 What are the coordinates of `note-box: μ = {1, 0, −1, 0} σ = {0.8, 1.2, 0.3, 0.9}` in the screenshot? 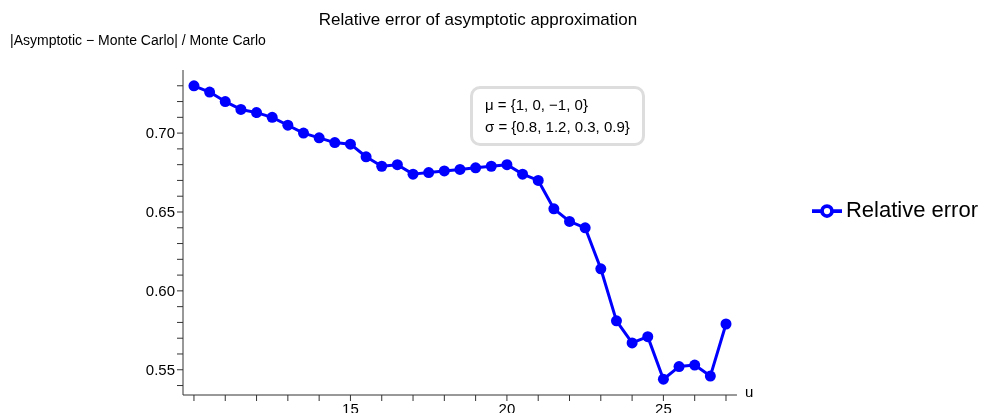 It's located at (557, 116).